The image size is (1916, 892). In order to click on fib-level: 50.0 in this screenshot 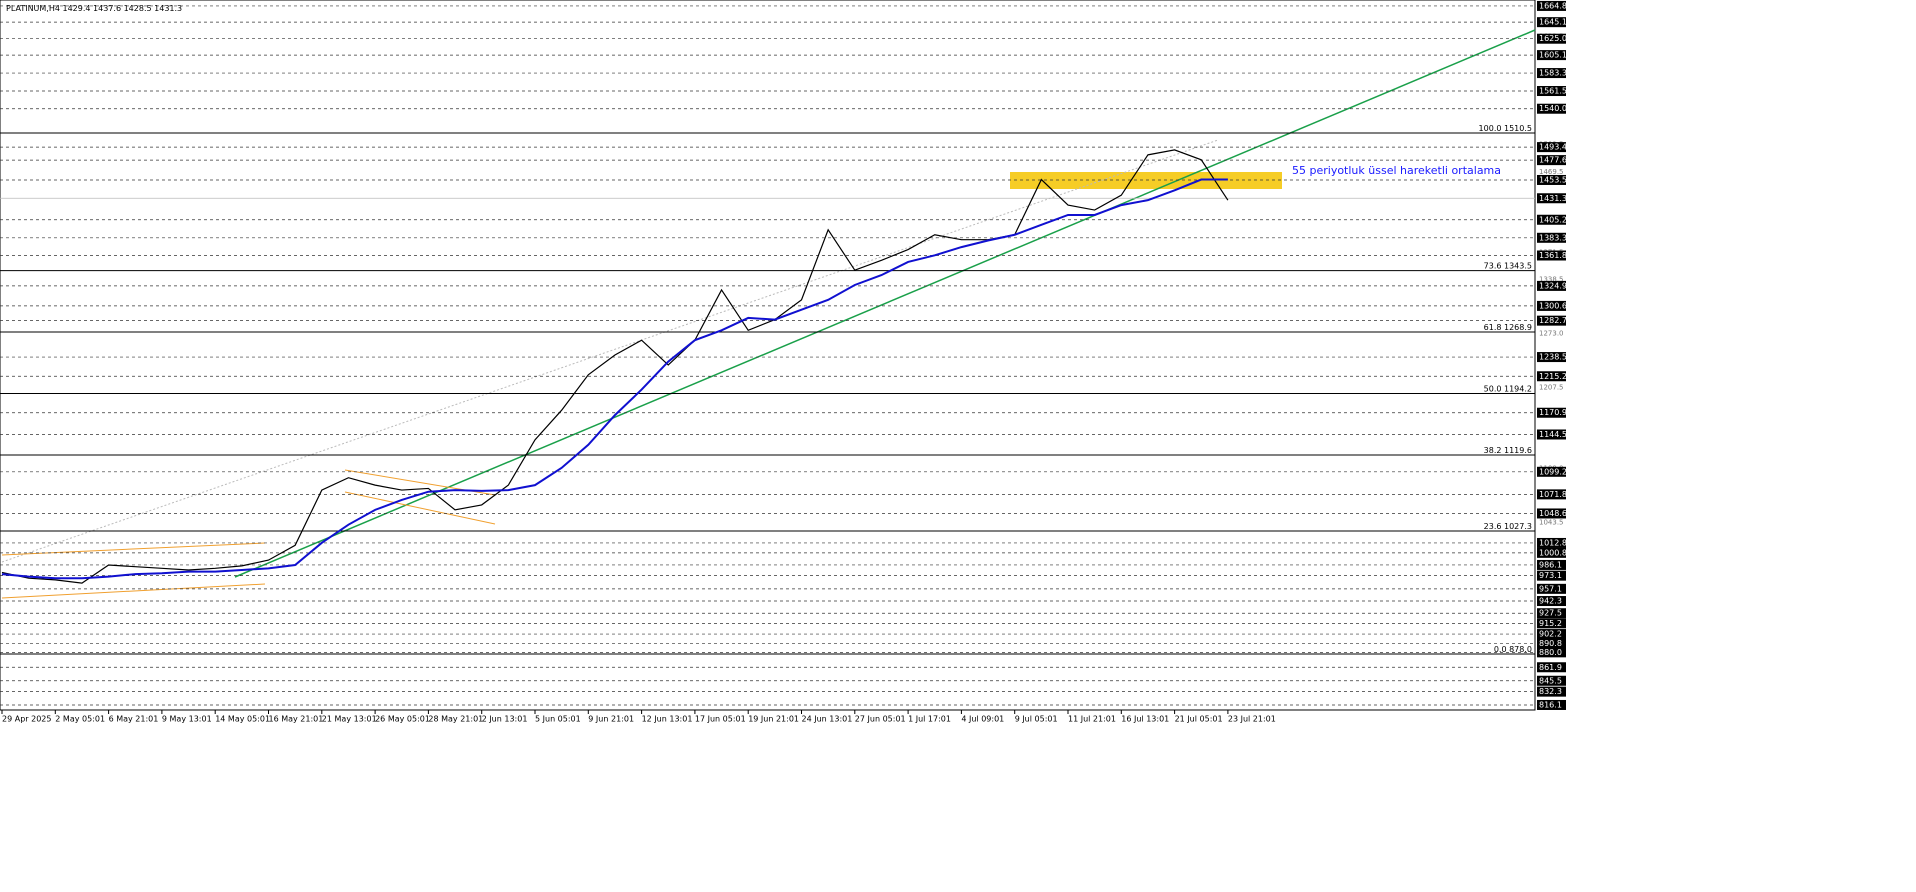, I will do `click(1493, 388)`.